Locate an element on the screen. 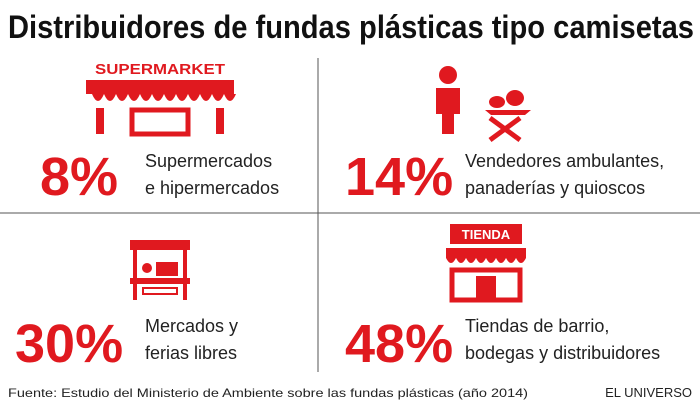 Image resolution: width=700 pixels, height=411 pixels. supermarket-icon: SUPERMARKET is located at coordinates (161, 99).